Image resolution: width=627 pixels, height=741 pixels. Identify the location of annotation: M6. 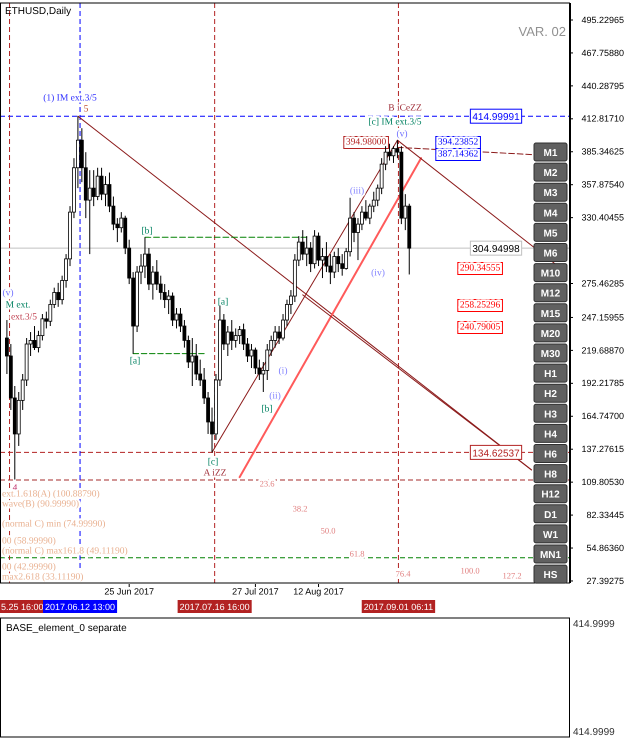
(551, 254).